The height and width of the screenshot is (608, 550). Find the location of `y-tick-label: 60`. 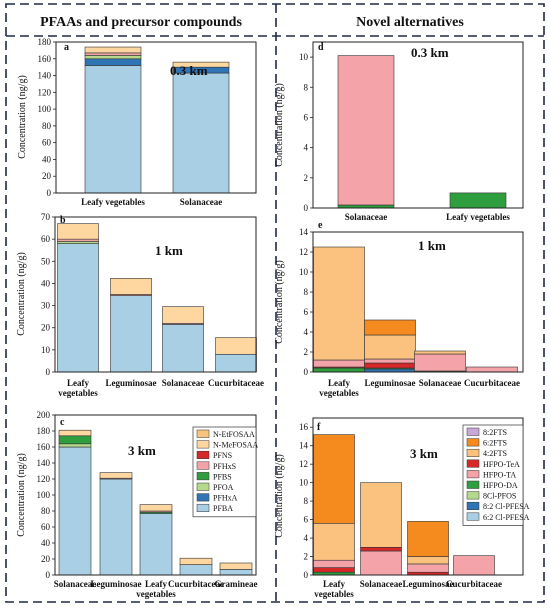

y-tick-label: 60 is located at coordinates (47, 143).